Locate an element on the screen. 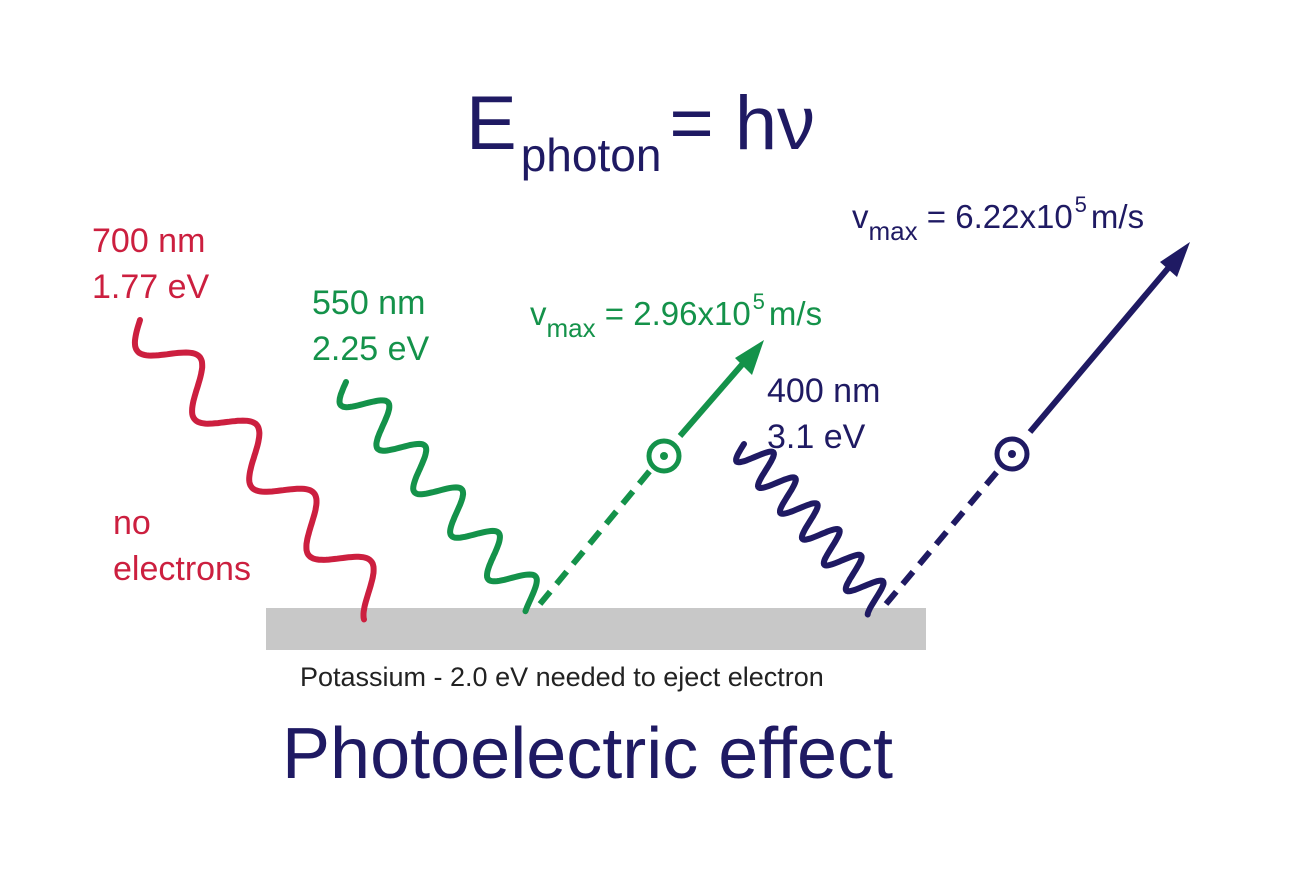  red-wavelength: 700 nm is located at coordinates (149, 241).